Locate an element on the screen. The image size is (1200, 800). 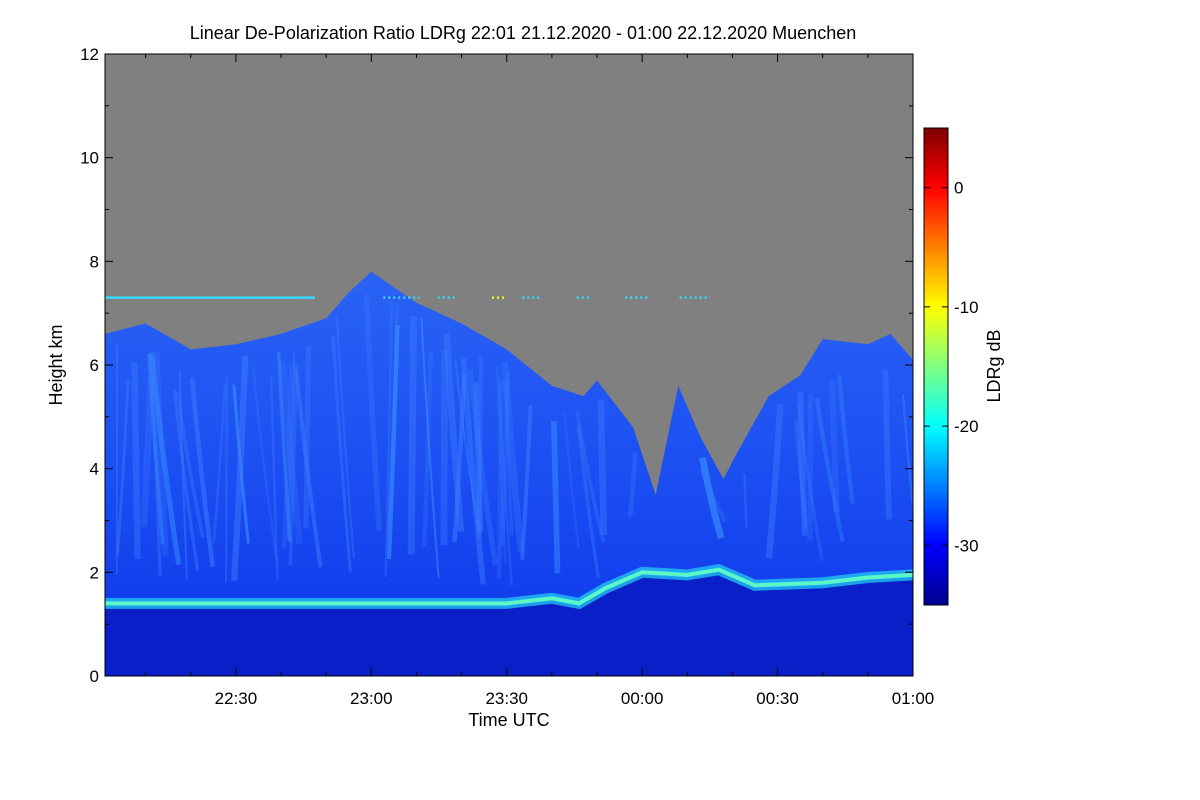
x-tick-label: 23:00 is located at coordinates (371, 698).